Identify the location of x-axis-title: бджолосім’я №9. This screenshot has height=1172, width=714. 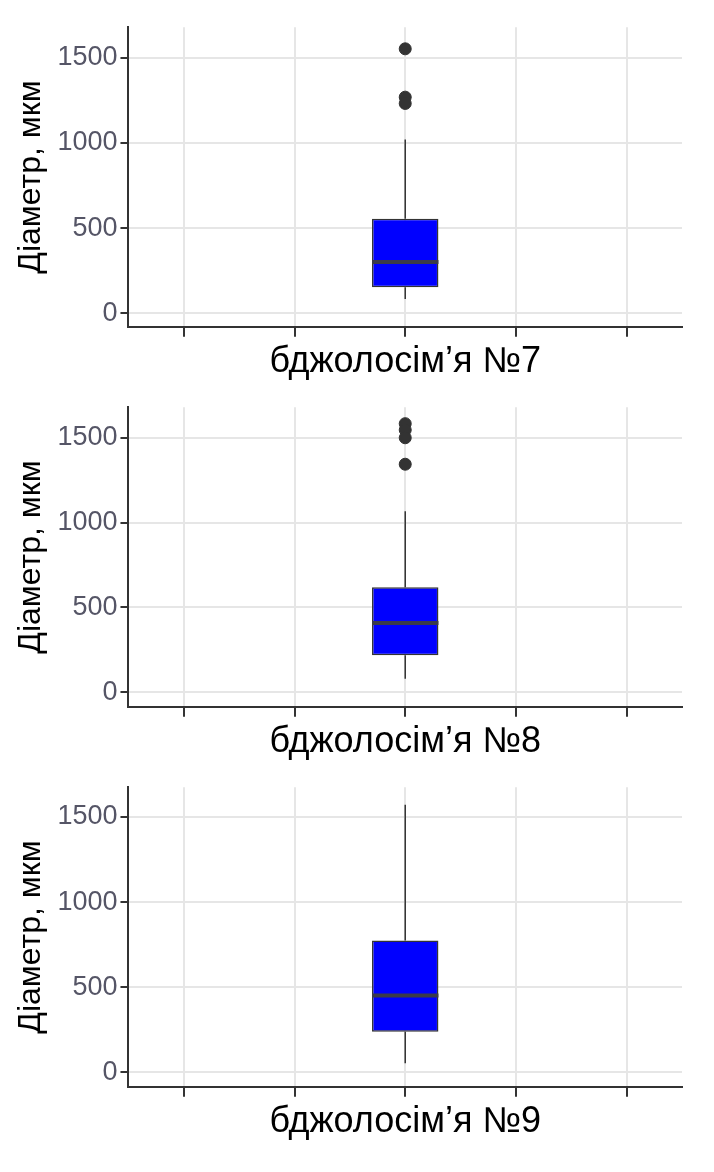
(405, 1120).